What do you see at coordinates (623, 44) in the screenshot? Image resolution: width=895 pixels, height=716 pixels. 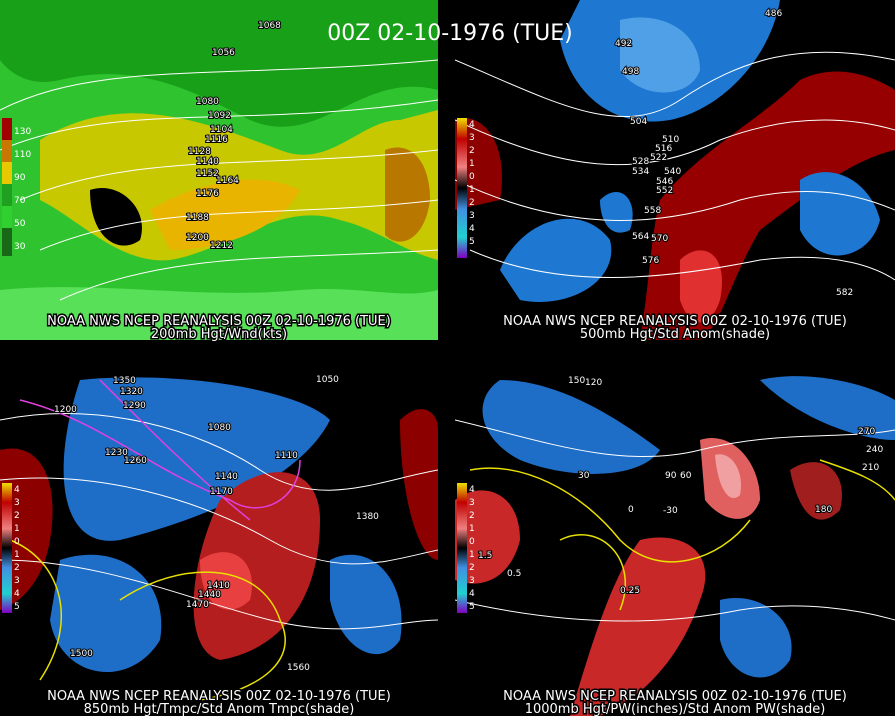 I see `contour-label: 492` at bounding box center [623, 44].